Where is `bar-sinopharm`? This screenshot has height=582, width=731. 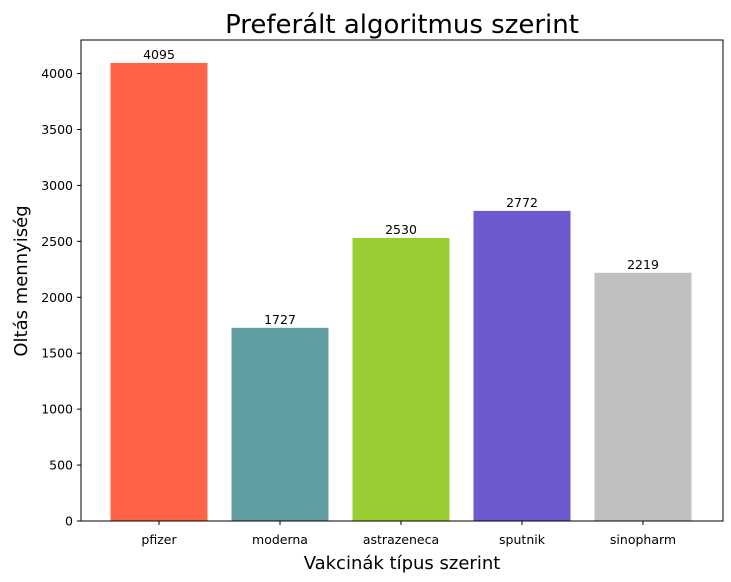 bar-sinopharm is located at coordinates (643, 396).